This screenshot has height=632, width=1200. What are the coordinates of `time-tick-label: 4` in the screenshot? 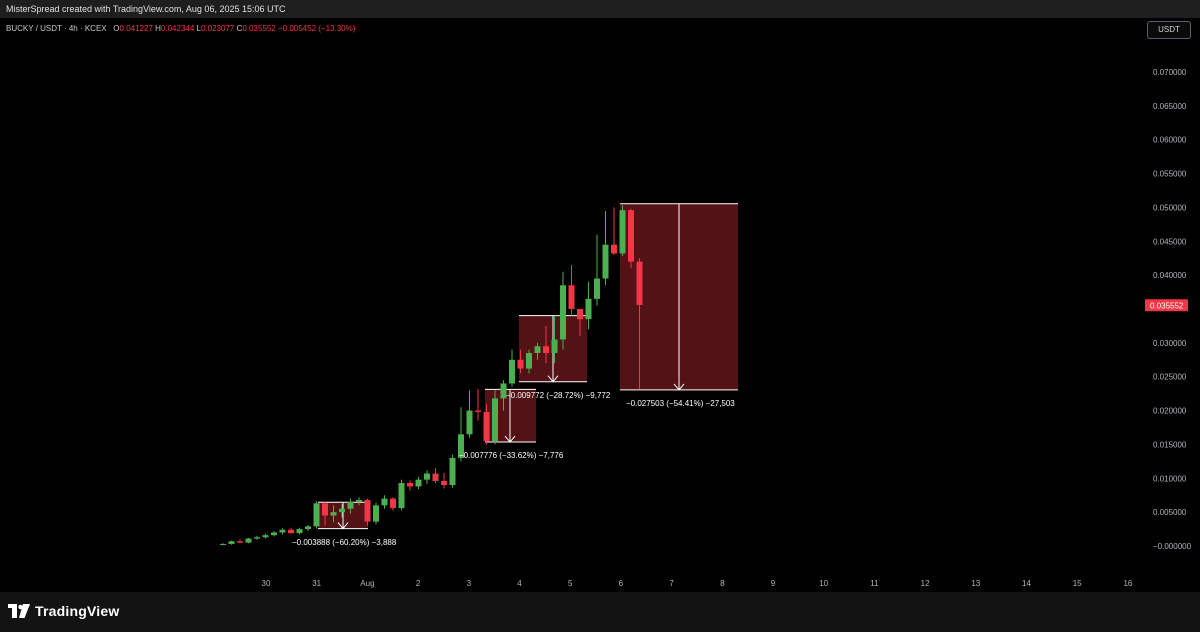 It's located at (519, 583).